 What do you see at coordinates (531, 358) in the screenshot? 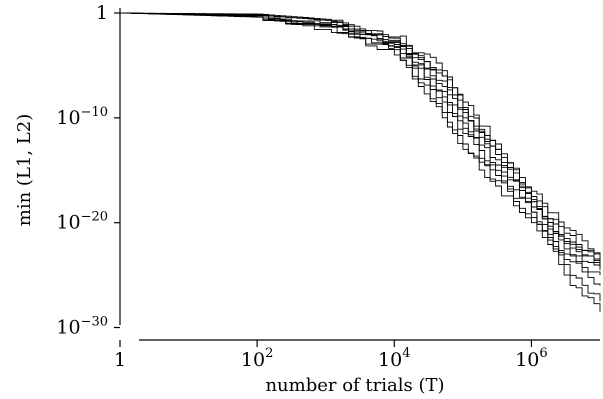
I see `x-tick-label-3: 10⁶` at bounding box center [531, 358].